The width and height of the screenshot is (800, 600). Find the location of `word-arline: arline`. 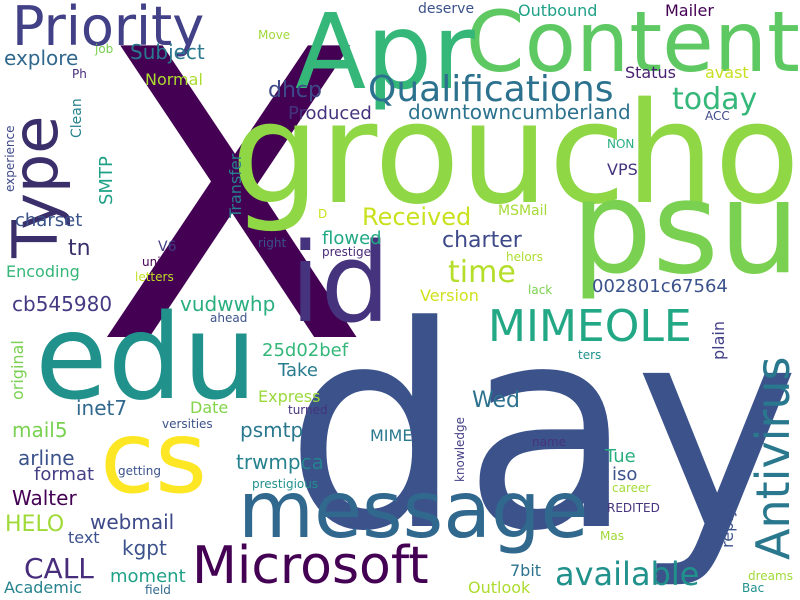

word-arline: arline is located at coordinates (46, 458).